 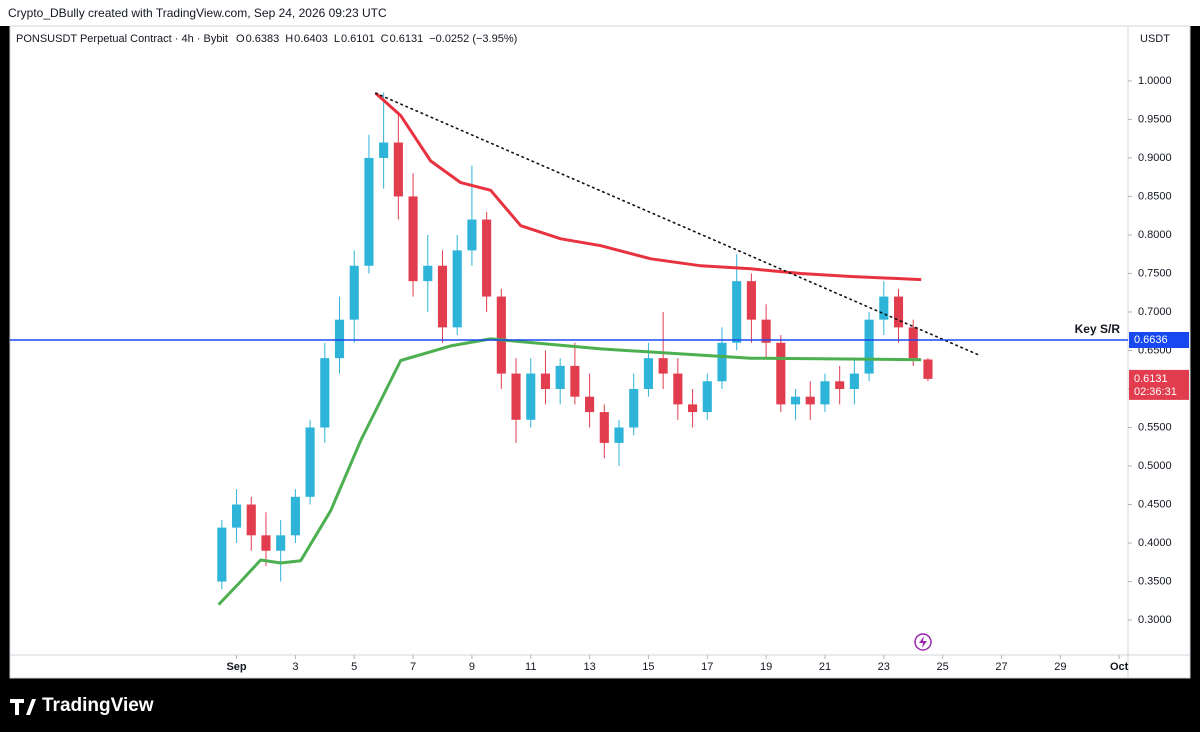 I want to click on x-tick-label: 29, so click(x=1060, y=667).